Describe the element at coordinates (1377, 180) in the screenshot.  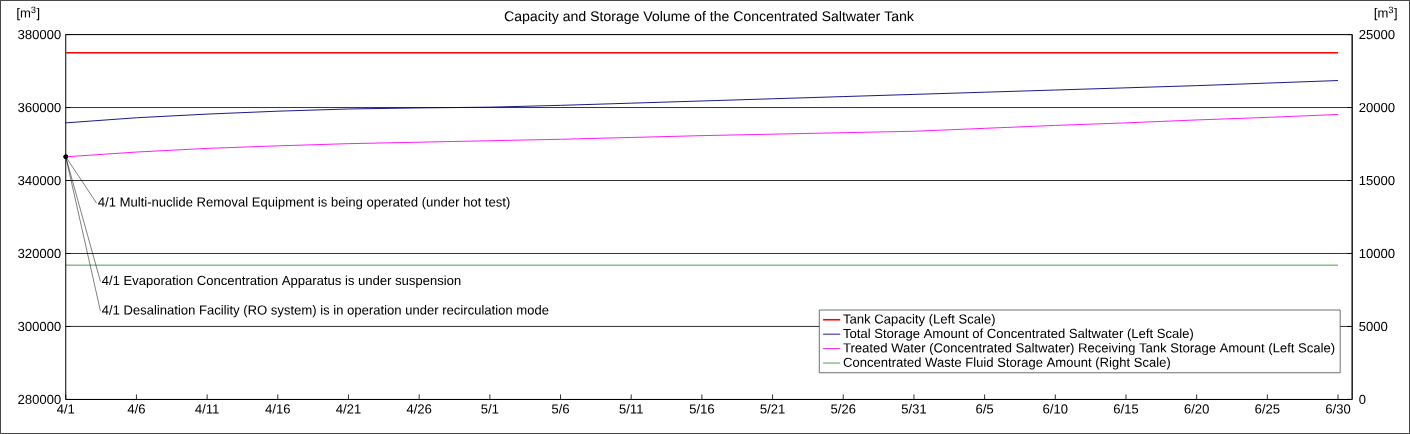
I see `y2-tick-label: 15000` at that location.